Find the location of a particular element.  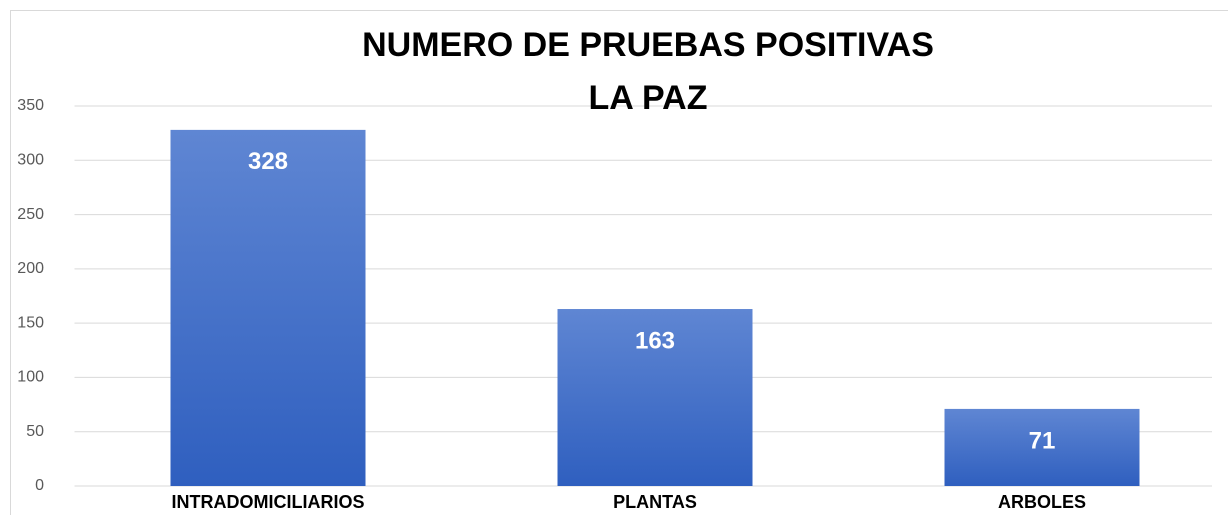

y-tick-label: 200 is located at coordinates (30, 268).